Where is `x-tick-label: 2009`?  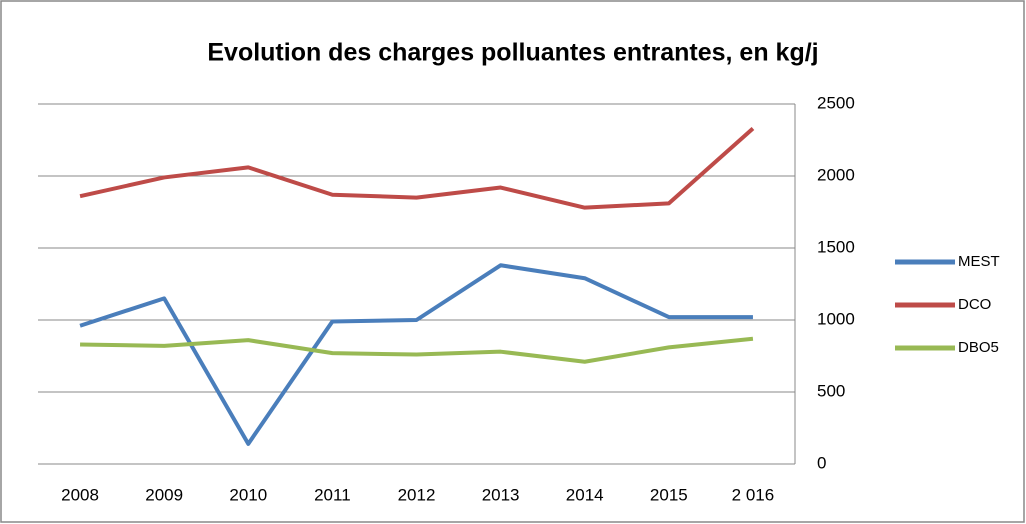
x-tick-label: 2009 is located at coordinates (164, 494).